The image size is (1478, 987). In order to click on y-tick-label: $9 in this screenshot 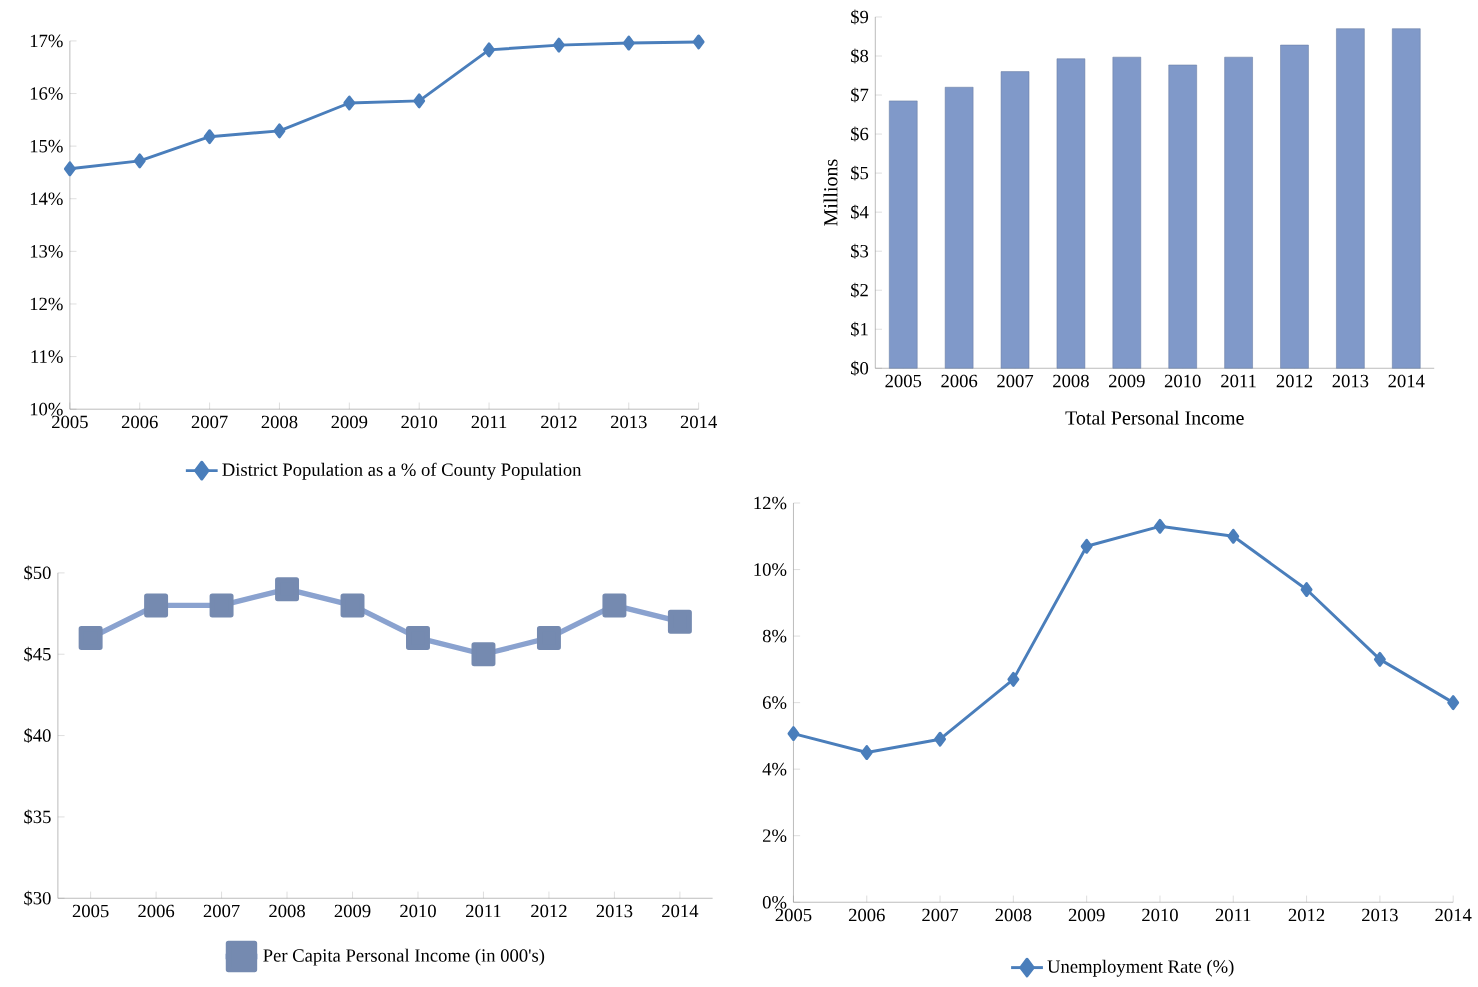, I will do `click(859, 17)`.